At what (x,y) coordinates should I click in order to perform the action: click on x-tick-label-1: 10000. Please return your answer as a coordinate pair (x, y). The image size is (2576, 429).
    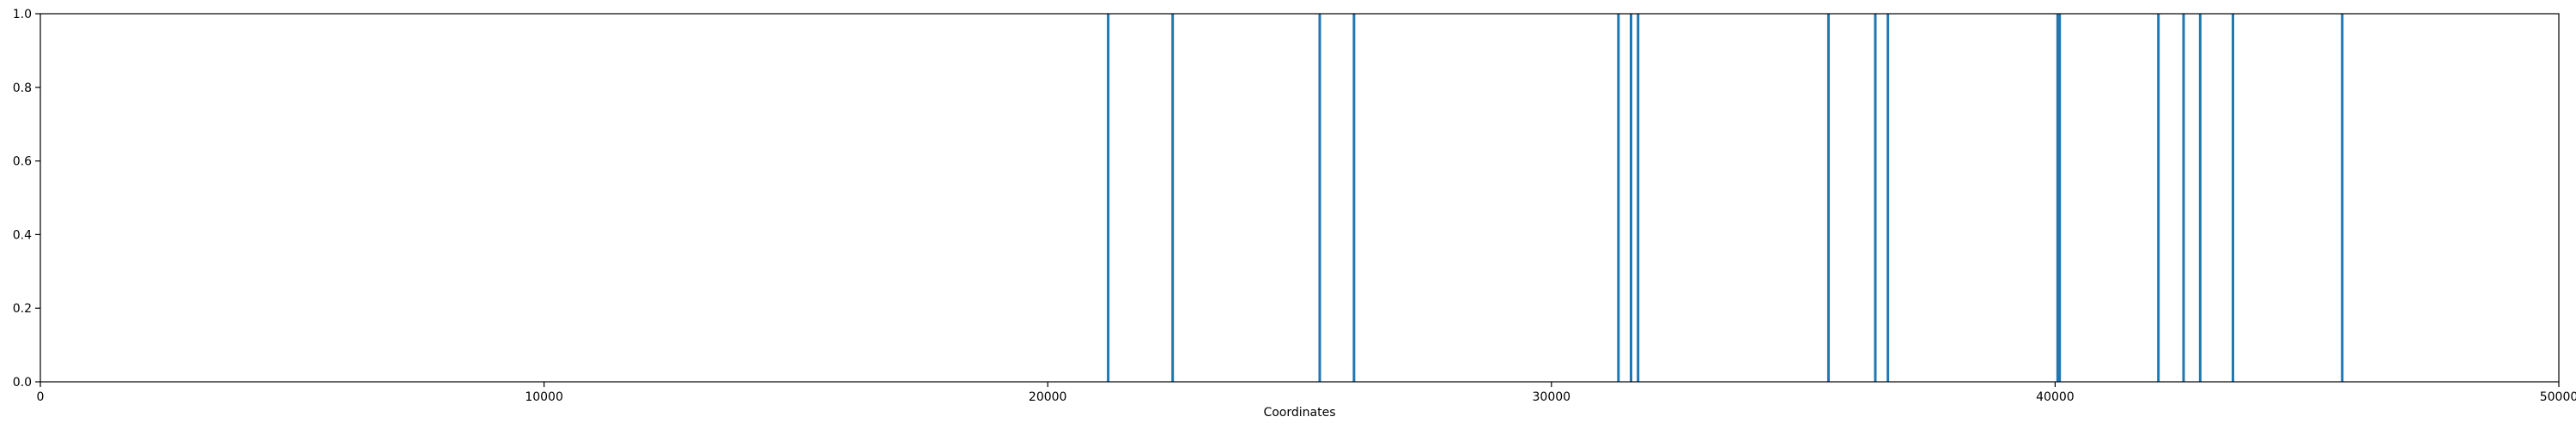
    Looking at the image, I should click on (544, 397).